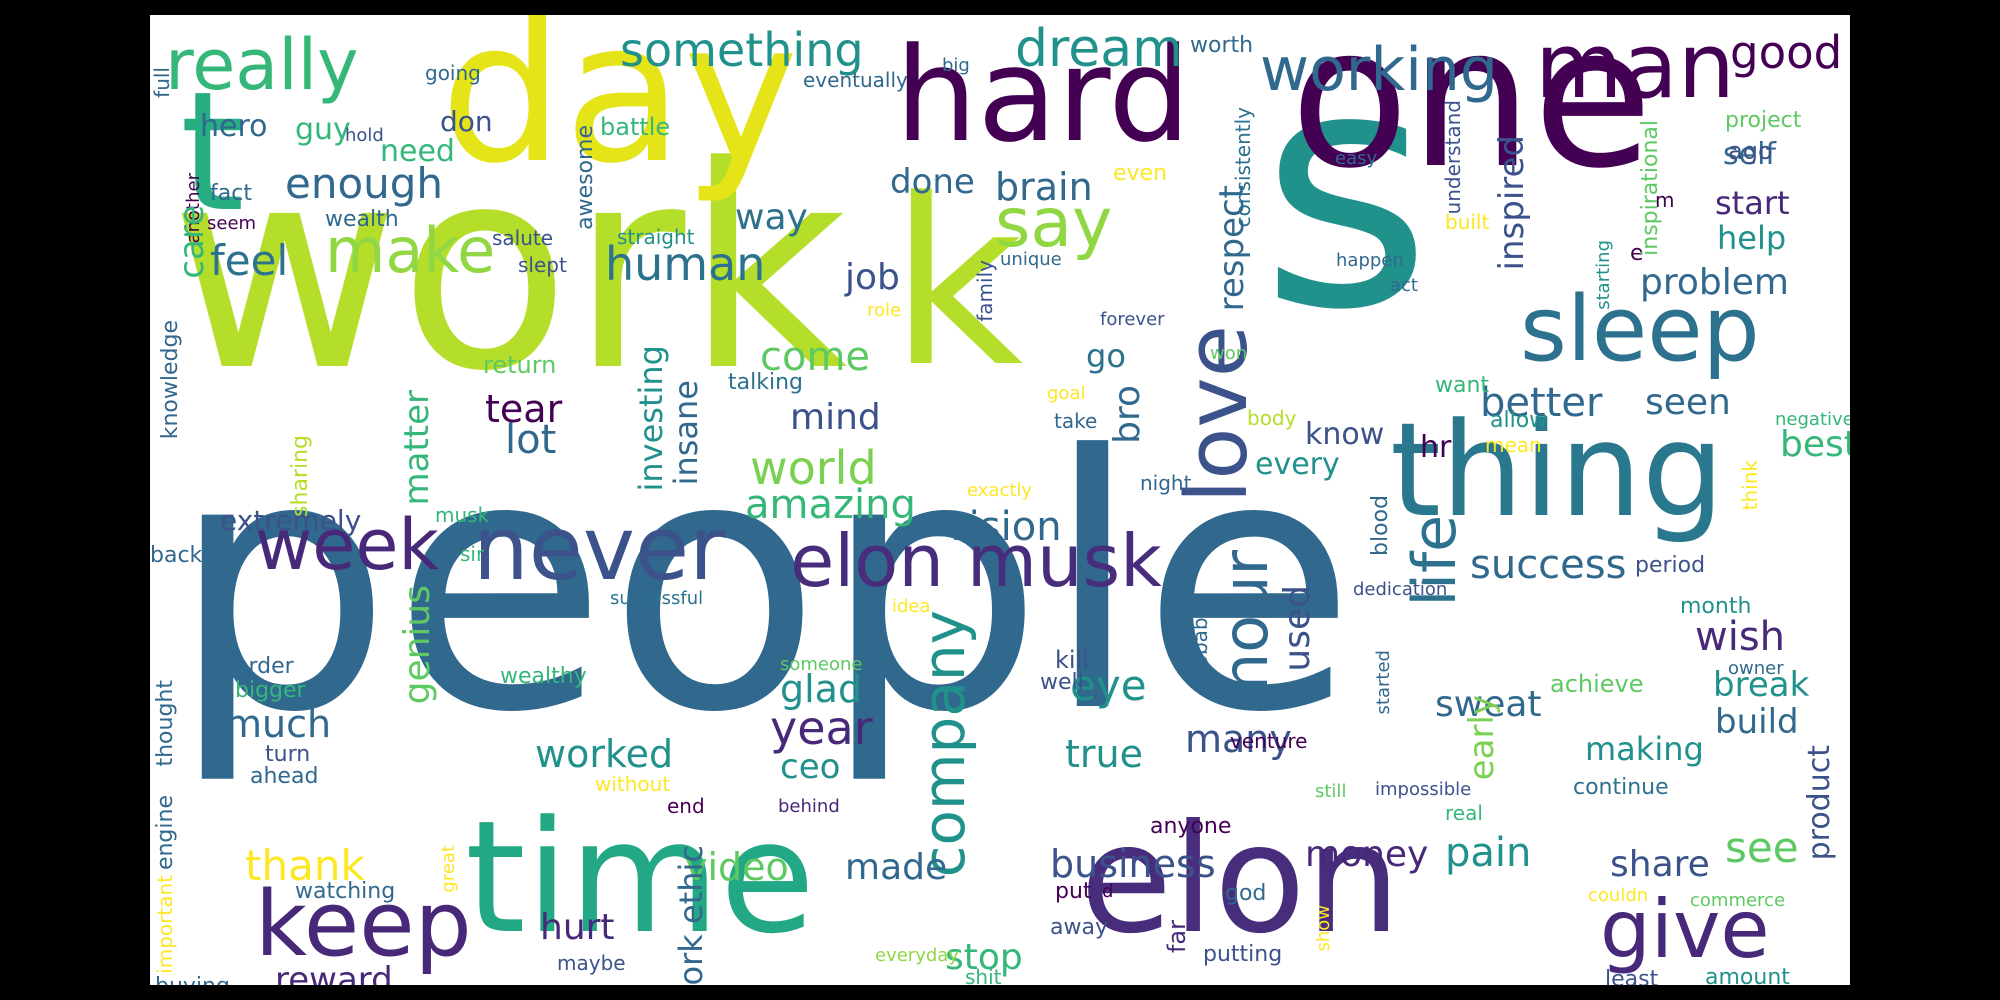  Describe the element at coordinates (417, 151) in the screenshot. I see `word-need: need` at that location.